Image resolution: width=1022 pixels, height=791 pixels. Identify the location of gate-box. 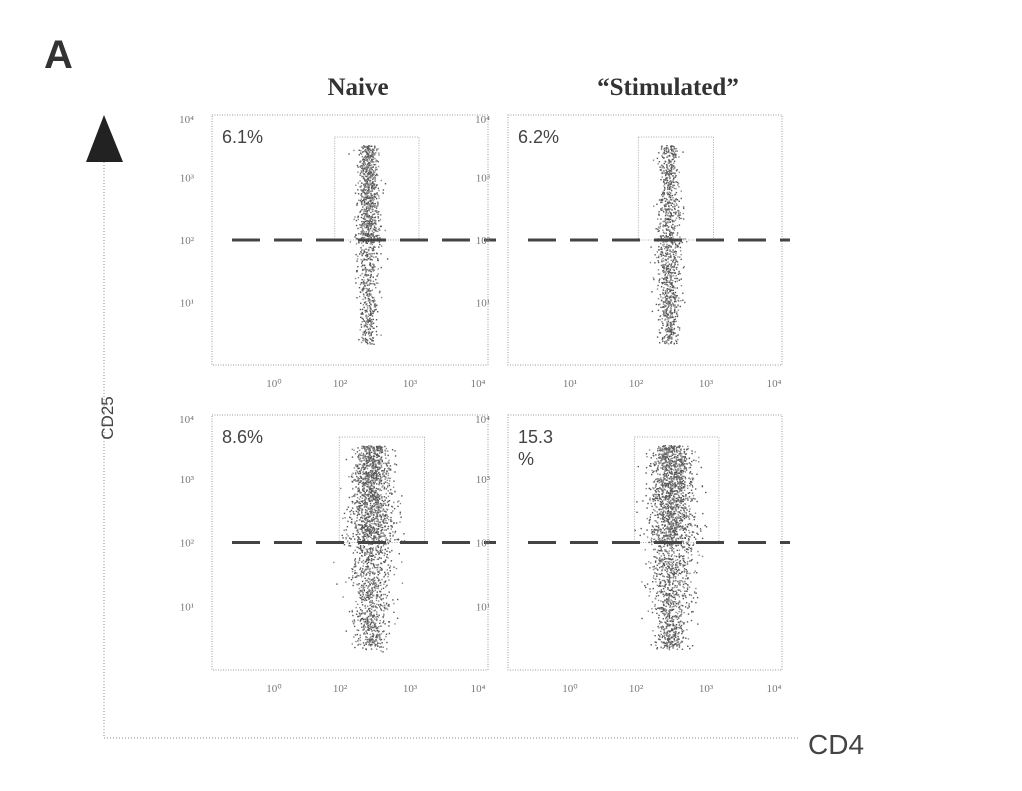
(377, 188).